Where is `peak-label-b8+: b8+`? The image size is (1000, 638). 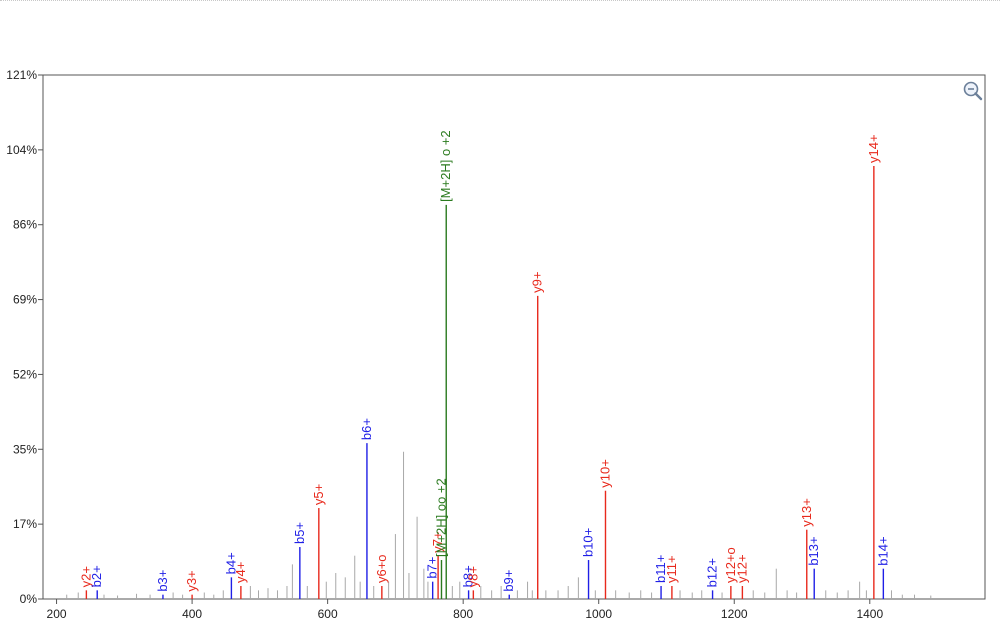 peak-label-b8+: b8+ is located at coordinates (468, 576).